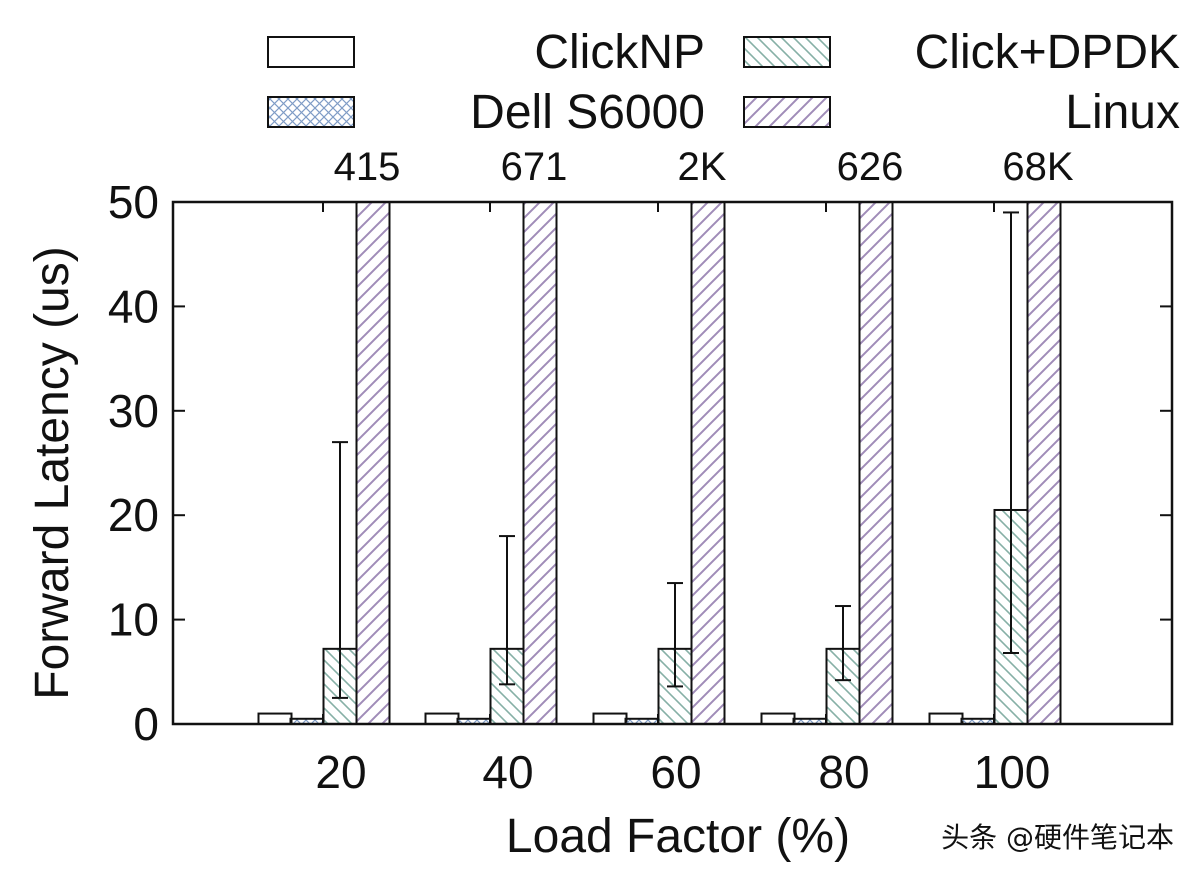 This screenshot has width=1200, height=872. Describe the element at coordinates (1037, 167) in the screenshot. I see `bar-value-label: 68K` at that location.